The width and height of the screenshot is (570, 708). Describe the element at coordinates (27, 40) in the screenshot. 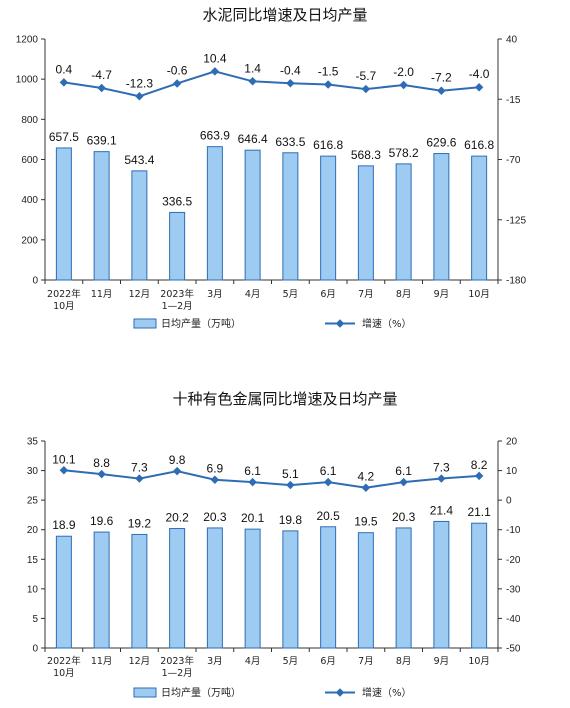

I see `left-tick-label: 1200` at that location.